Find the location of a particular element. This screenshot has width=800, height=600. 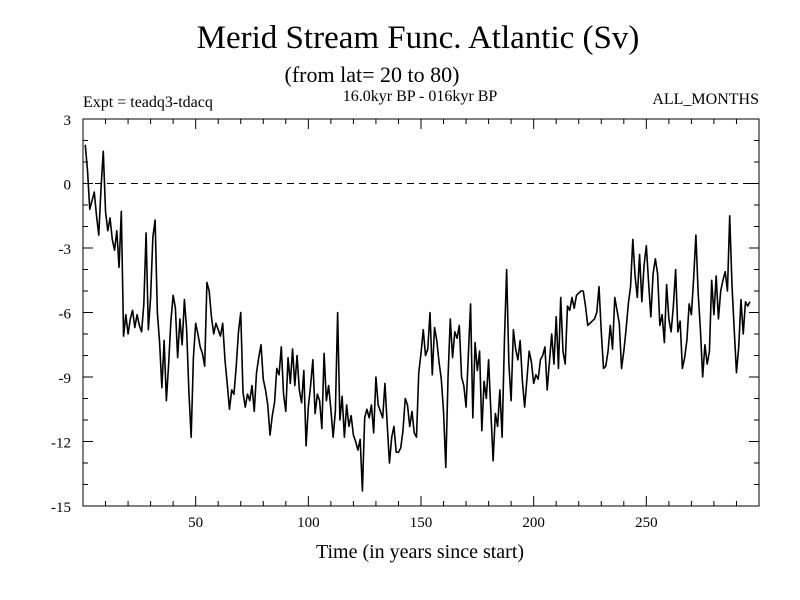

y-tick-label: -15 is located at coordinates (61, 508).